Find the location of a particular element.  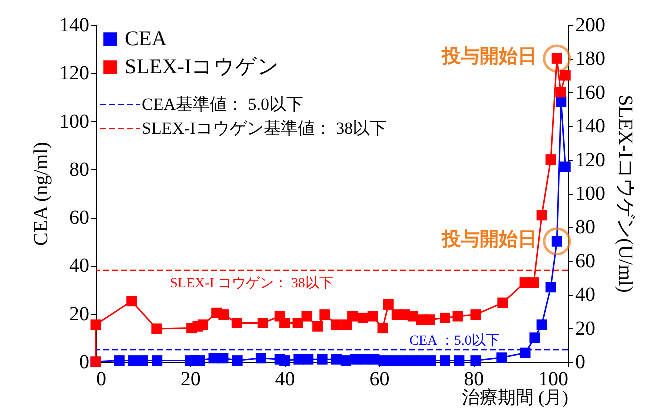

y-tick-label: 140 is located at coordinates (75, 25).